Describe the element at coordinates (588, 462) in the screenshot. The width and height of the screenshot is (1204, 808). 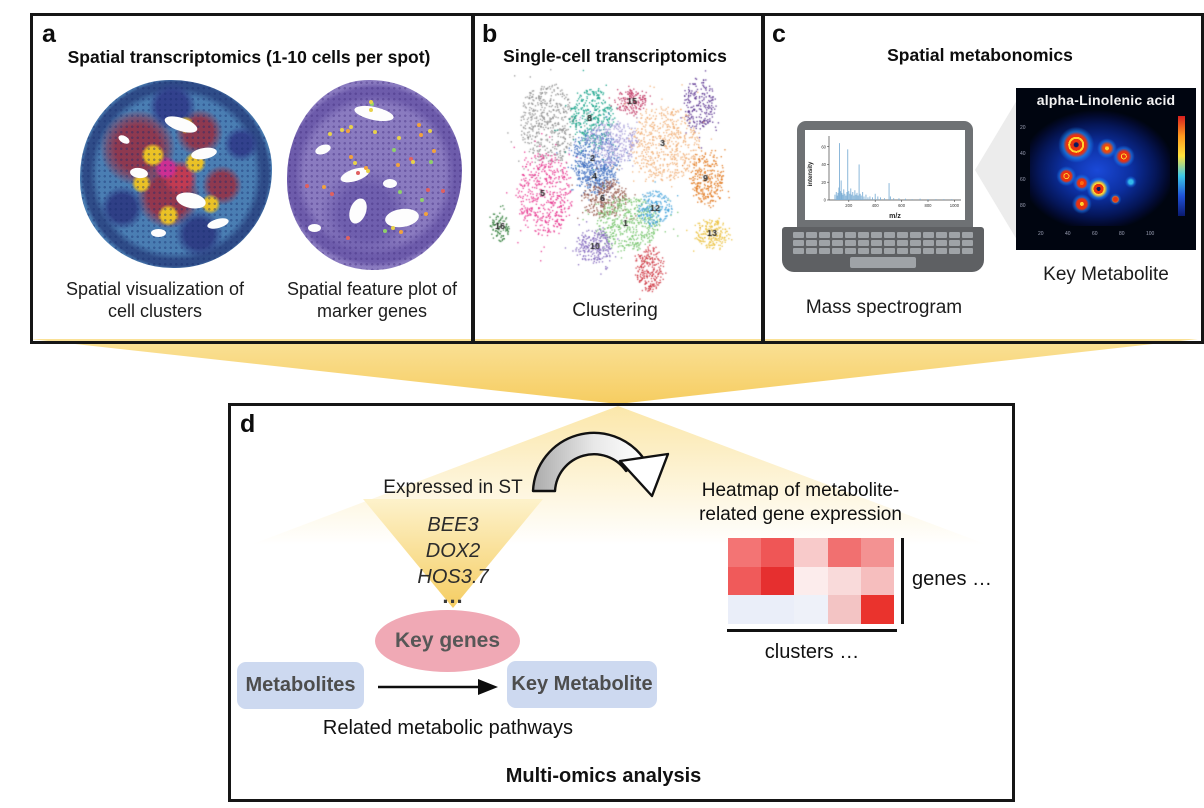
I see `curved-arrow-icon` at that location.